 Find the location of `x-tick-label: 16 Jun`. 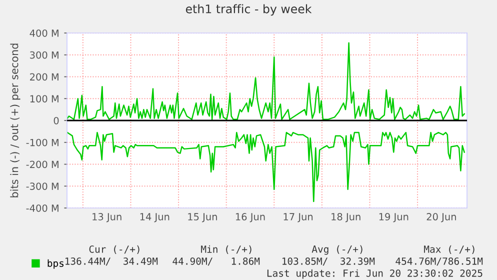

x-tick-label: 16 Jun is located at coordinates (250, 217).